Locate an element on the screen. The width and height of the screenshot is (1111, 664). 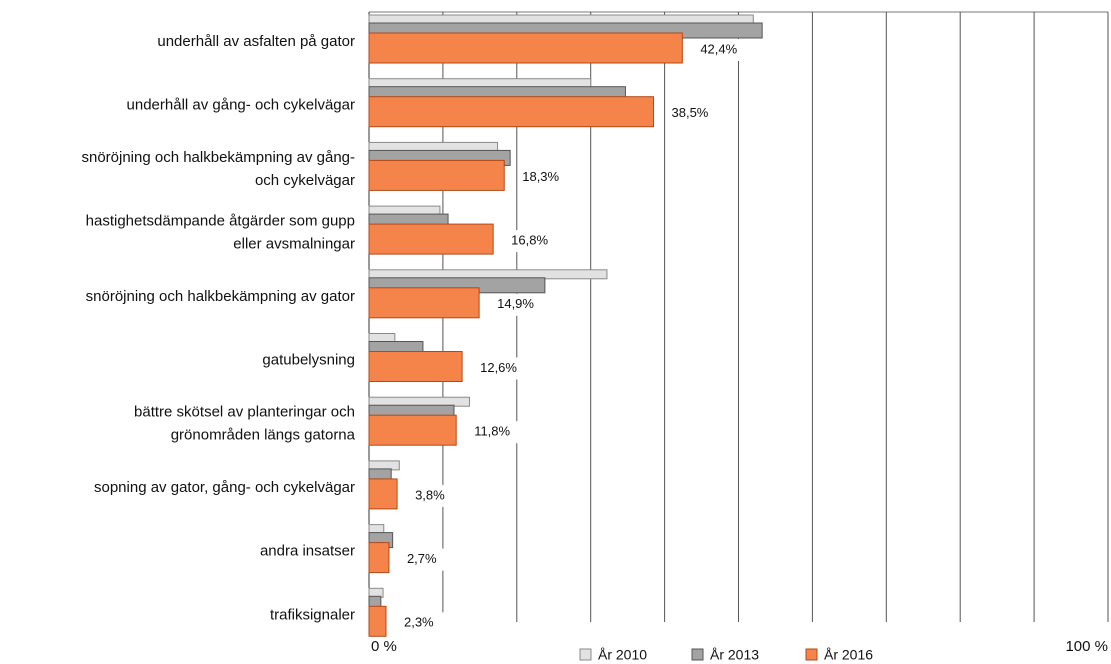
value-label: 16,8% is located at coordinates (529, 240).